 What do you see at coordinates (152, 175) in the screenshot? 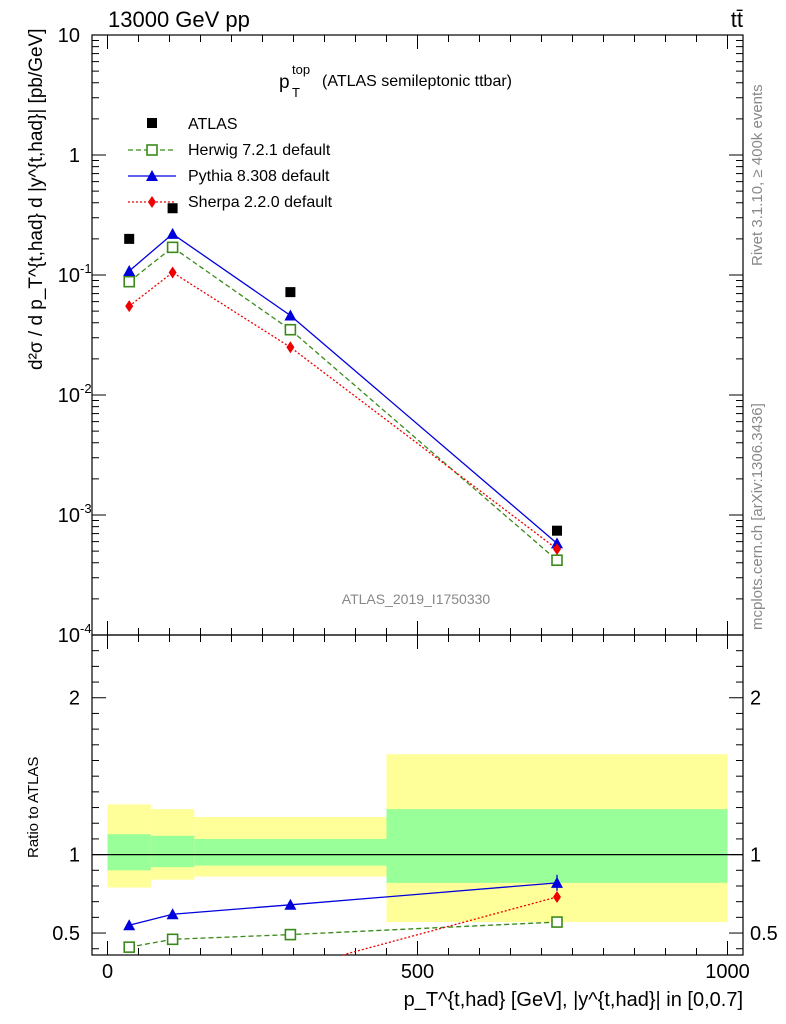
I see `legend-marker-pythia` at bounding box center [152, 175].